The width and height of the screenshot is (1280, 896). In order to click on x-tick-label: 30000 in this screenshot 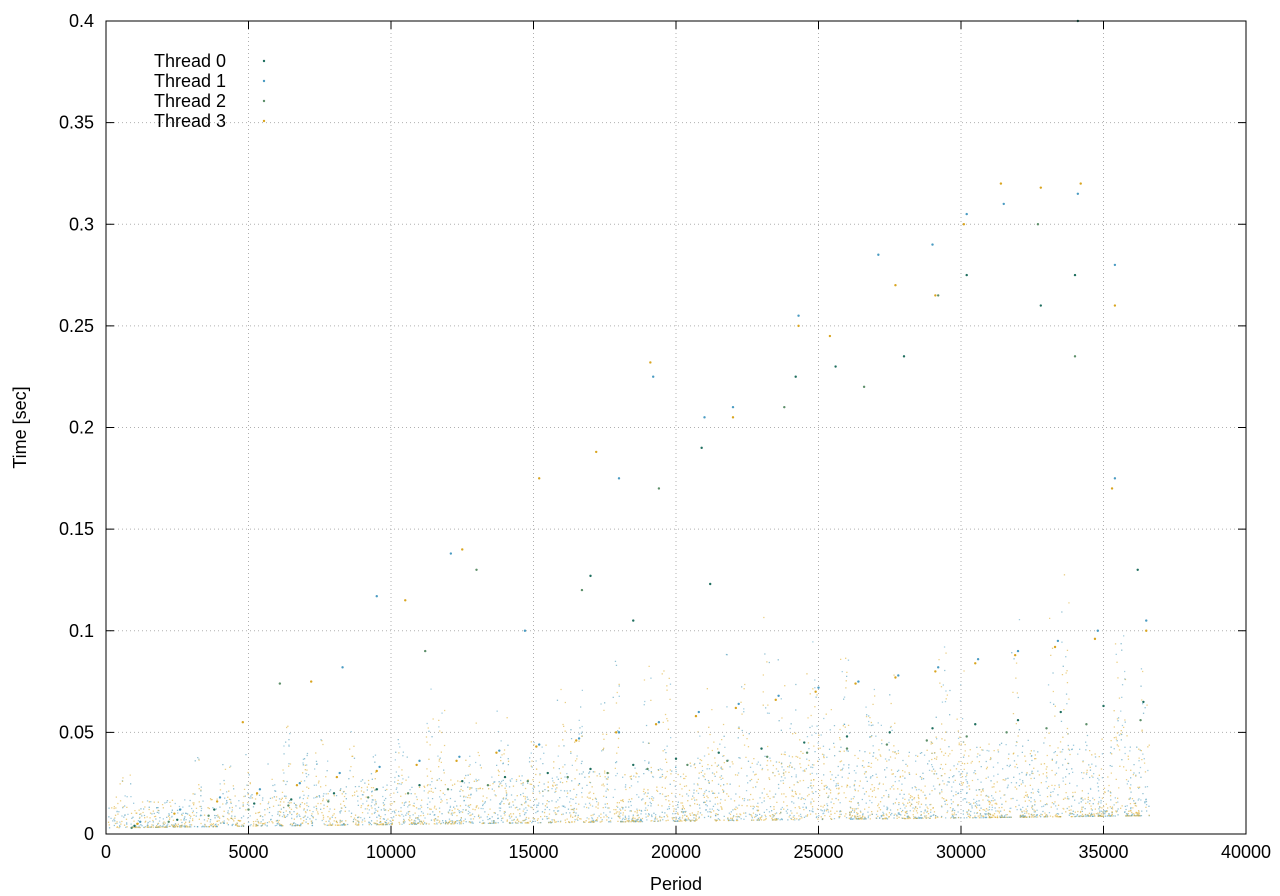, I will do `click(961, 852)`.